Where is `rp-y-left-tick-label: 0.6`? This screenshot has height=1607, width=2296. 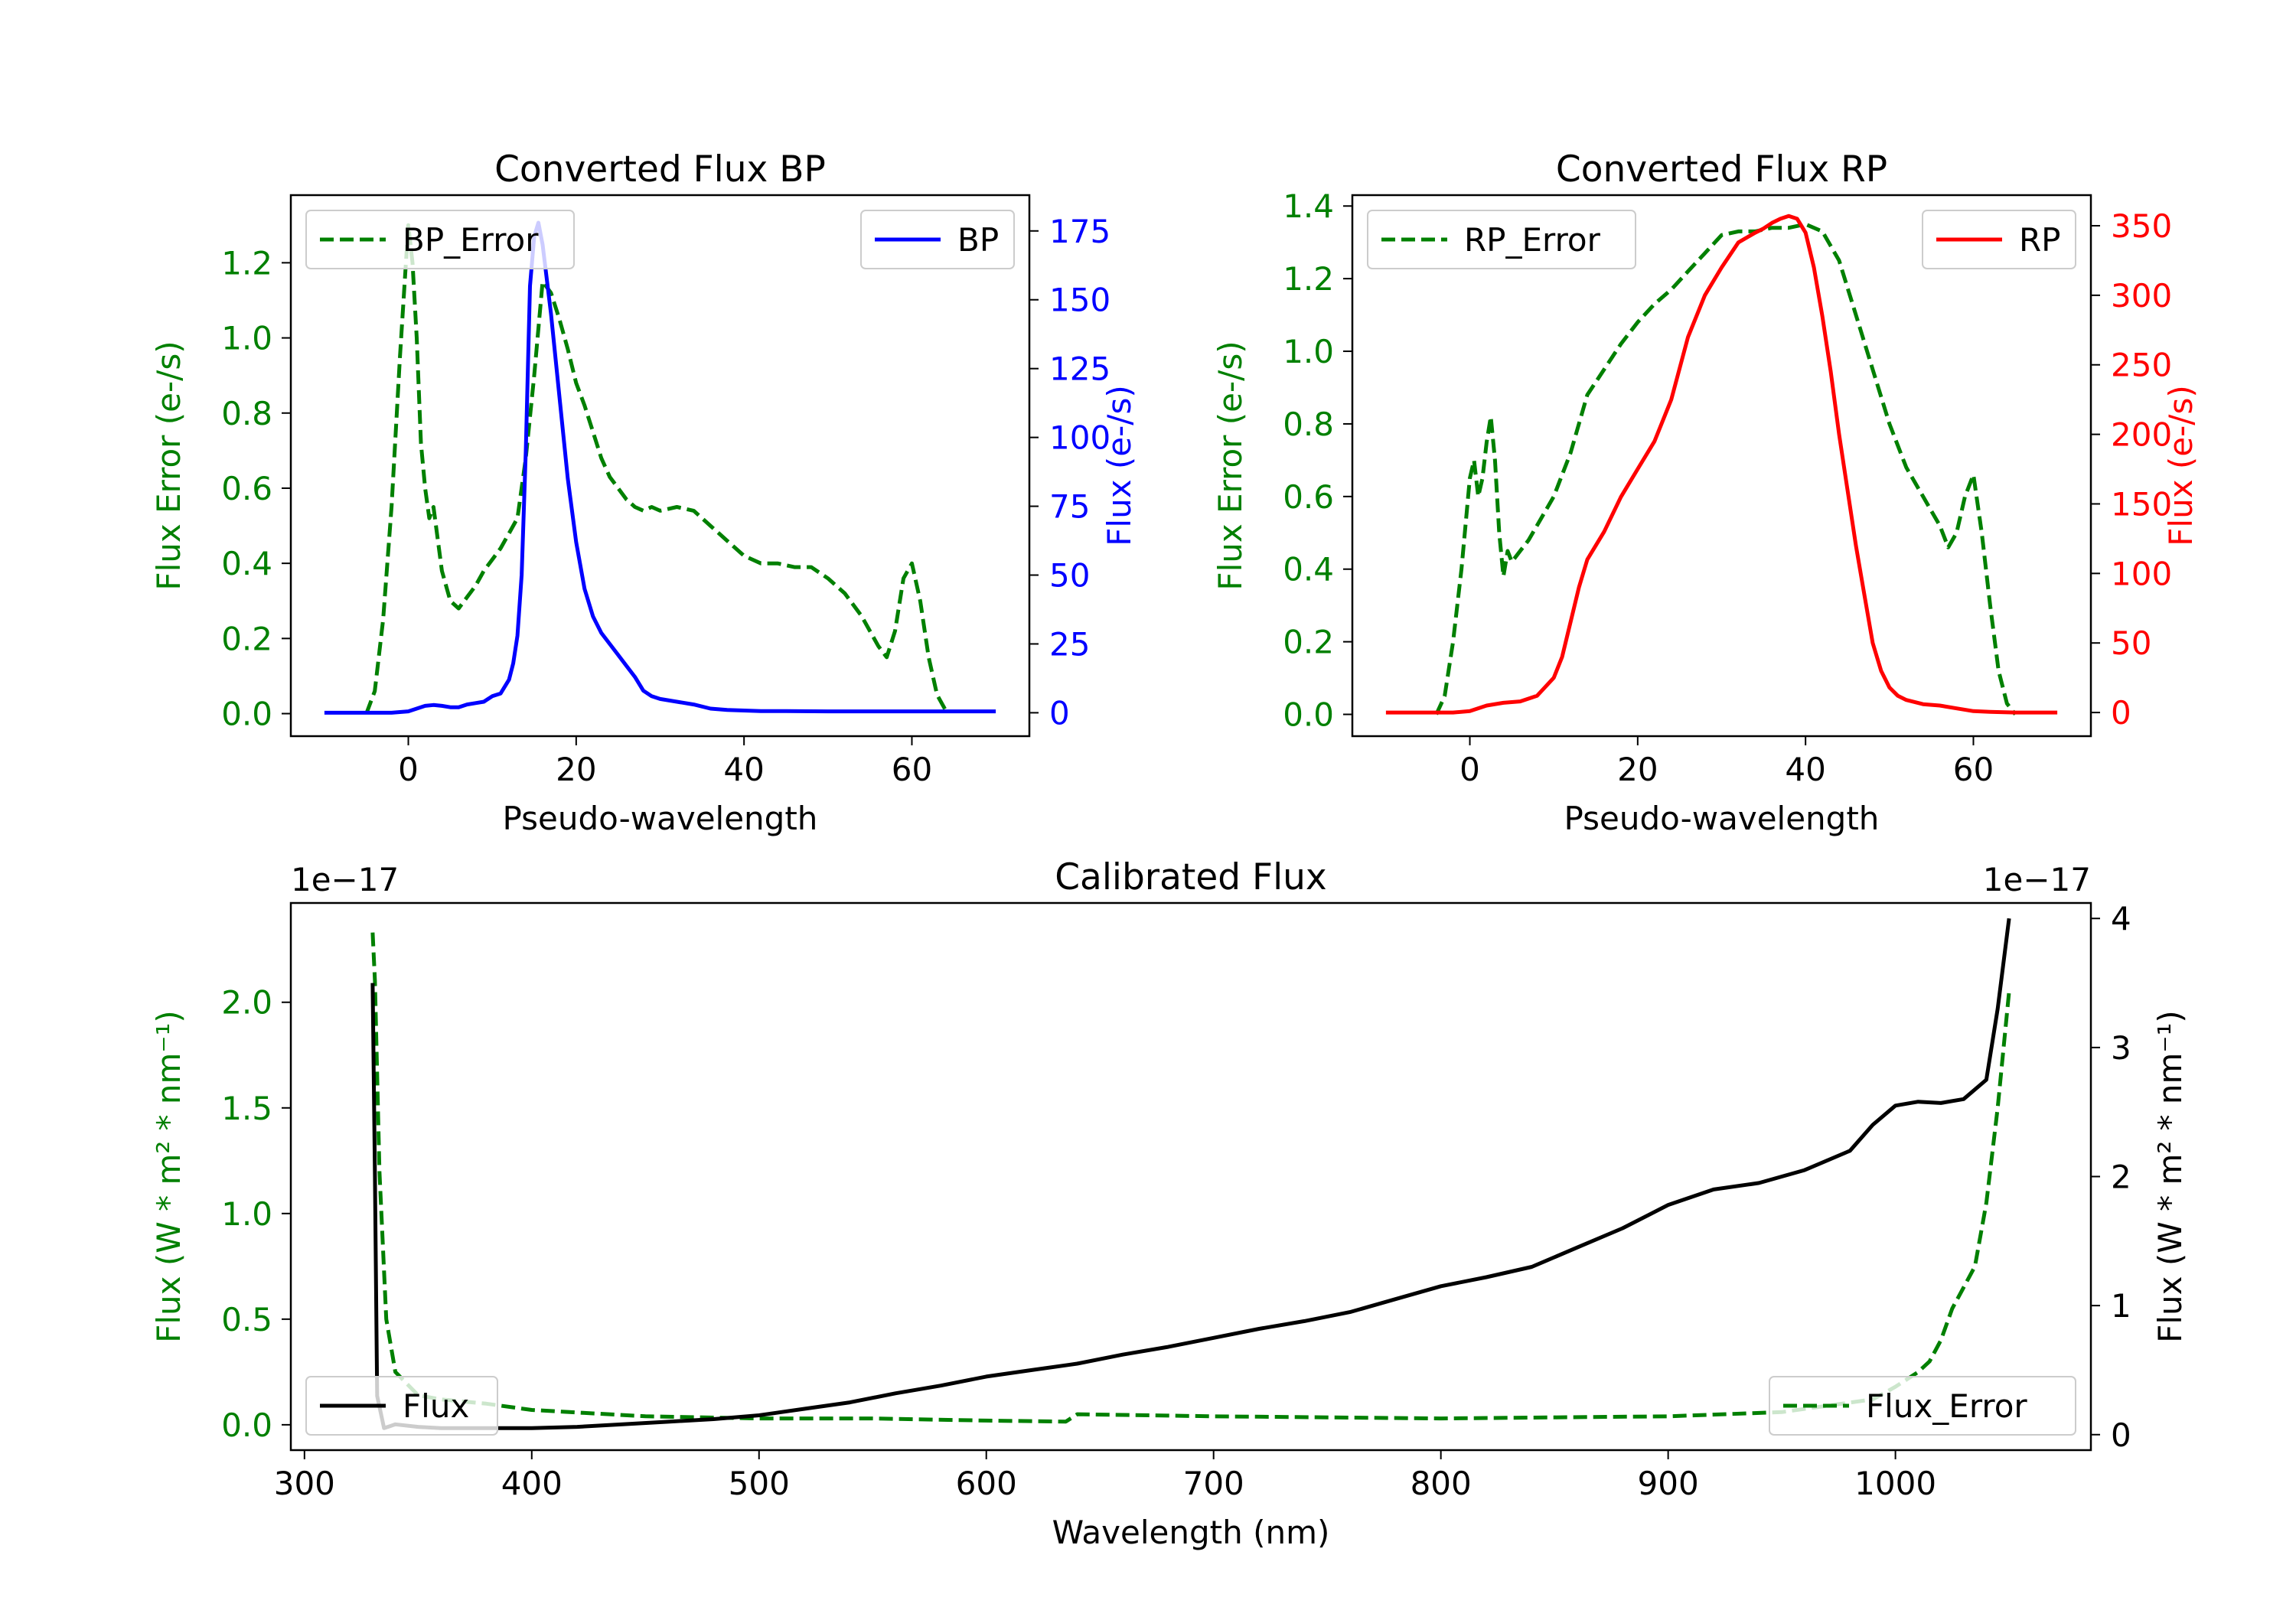
rp-y-left-tick-label: 0.6 is located at coordinates (1308, 497).